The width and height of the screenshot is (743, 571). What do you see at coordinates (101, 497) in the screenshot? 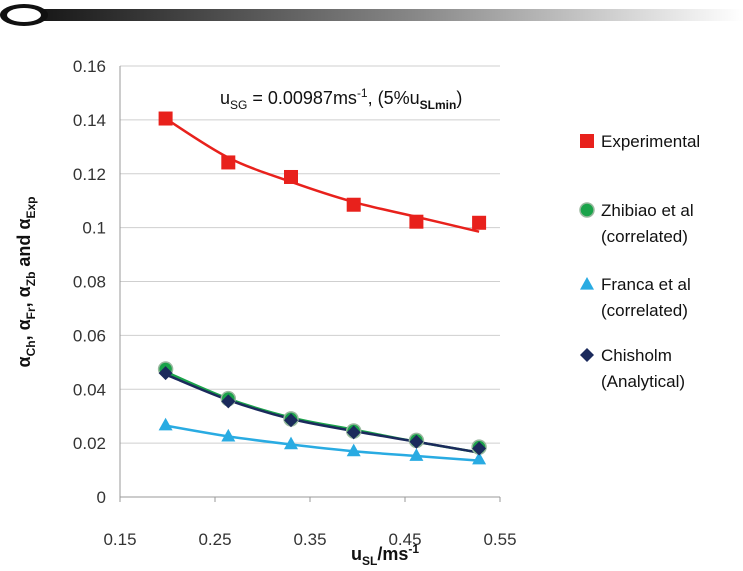
I see `y-tick-label: 0` at bounding box center [101, 497].